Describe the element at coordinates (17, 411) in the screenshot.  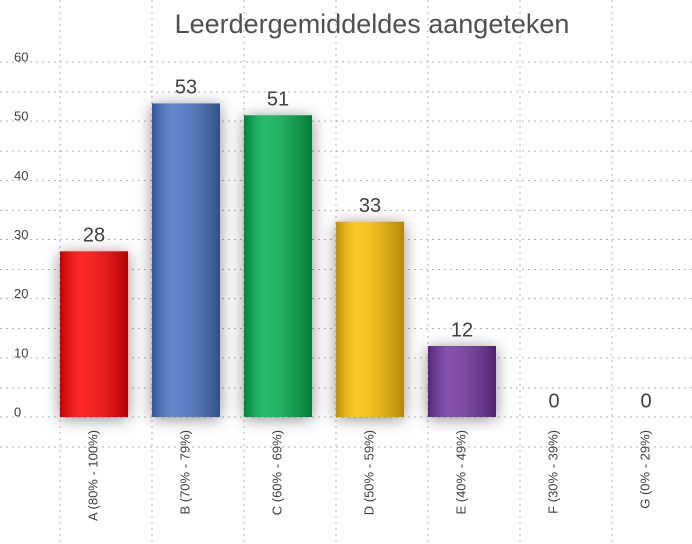
I see `y-tick-label: 0` at that location.